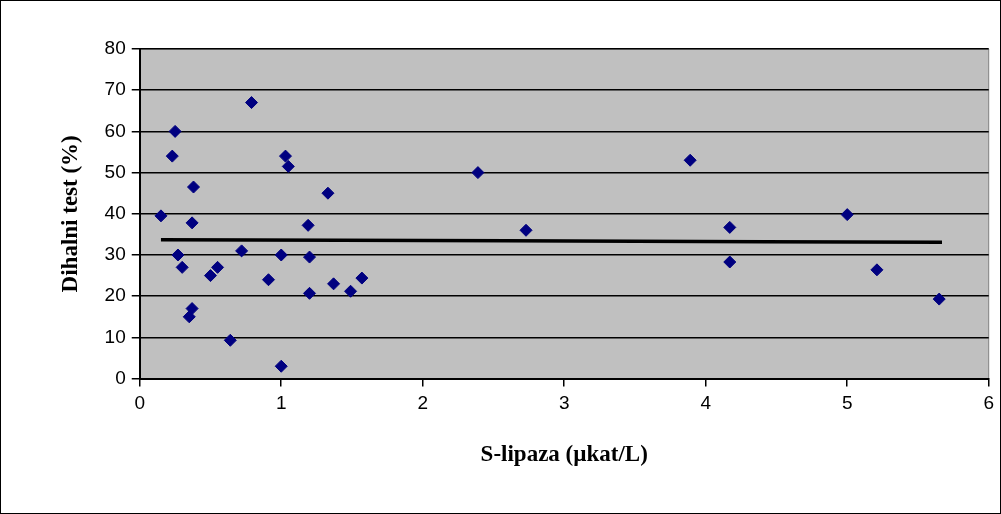 The image size is (1001, 514). Describe the element at coordinates (115, 171) in the screenshot. I see `y-tick-label: 50` at that location.